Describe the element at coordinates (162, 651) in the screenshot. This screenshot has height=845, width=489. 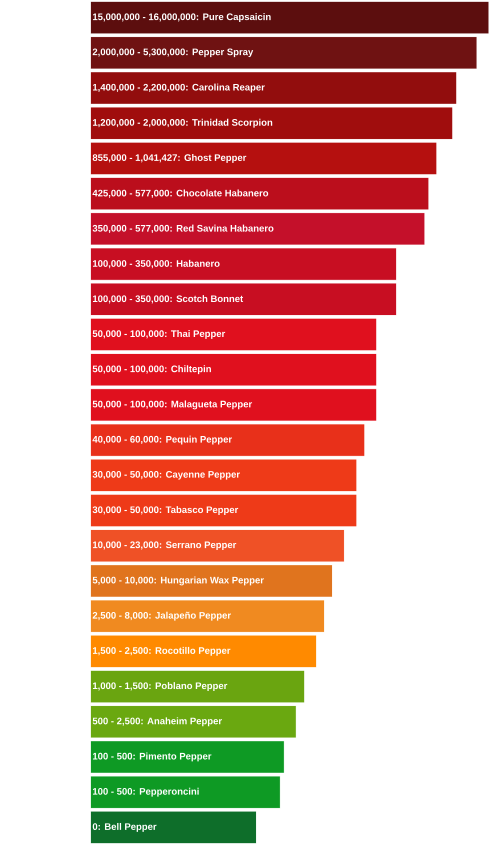
I see `y-tick-label: 1,500 - 2,500: Rocotillo Pepper` at that location.